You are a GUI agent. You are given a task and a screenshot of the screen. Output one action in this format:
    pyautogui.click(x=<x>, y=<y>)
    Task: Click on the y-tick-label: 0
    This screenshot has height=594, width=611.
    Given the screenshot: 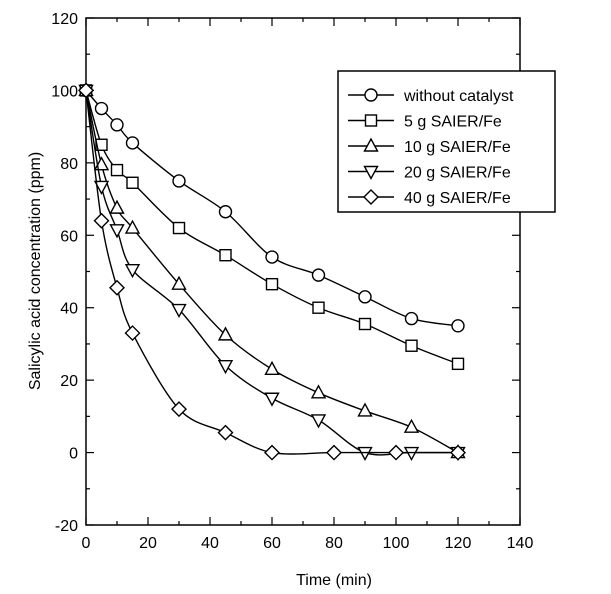 What is the action you would take?
    pyautogui.click(x=73, y=454)
    